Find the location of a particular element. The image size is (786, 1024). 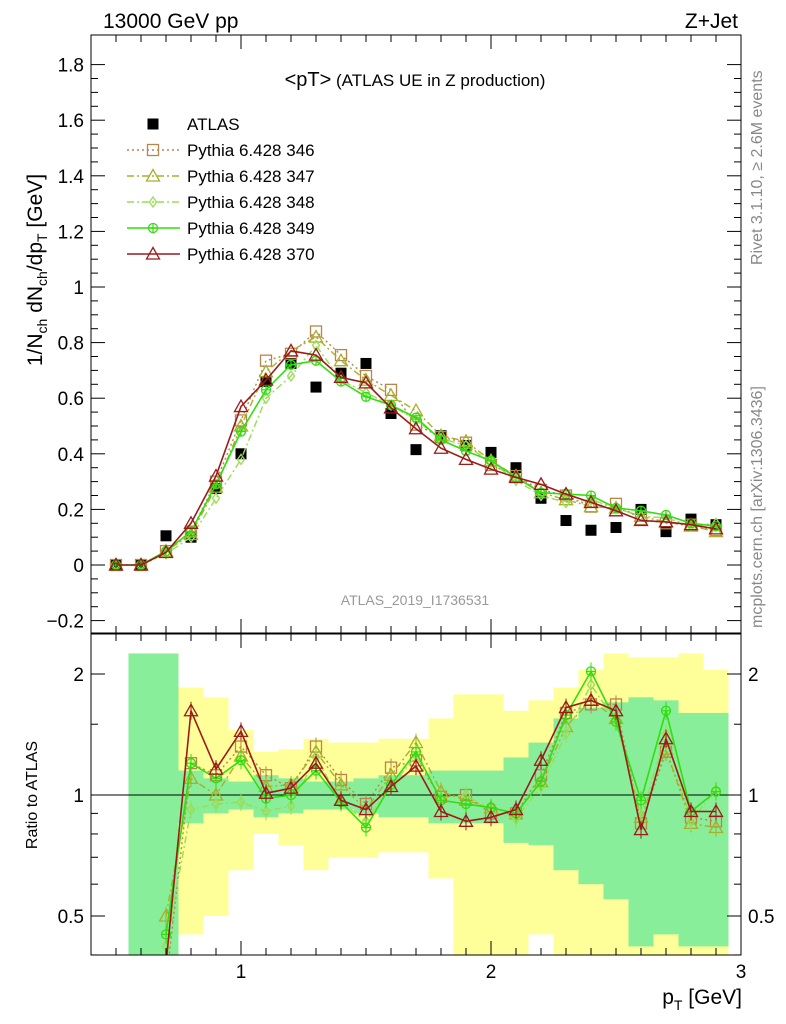

main-series-2-point is located at coordinates (316, 336).